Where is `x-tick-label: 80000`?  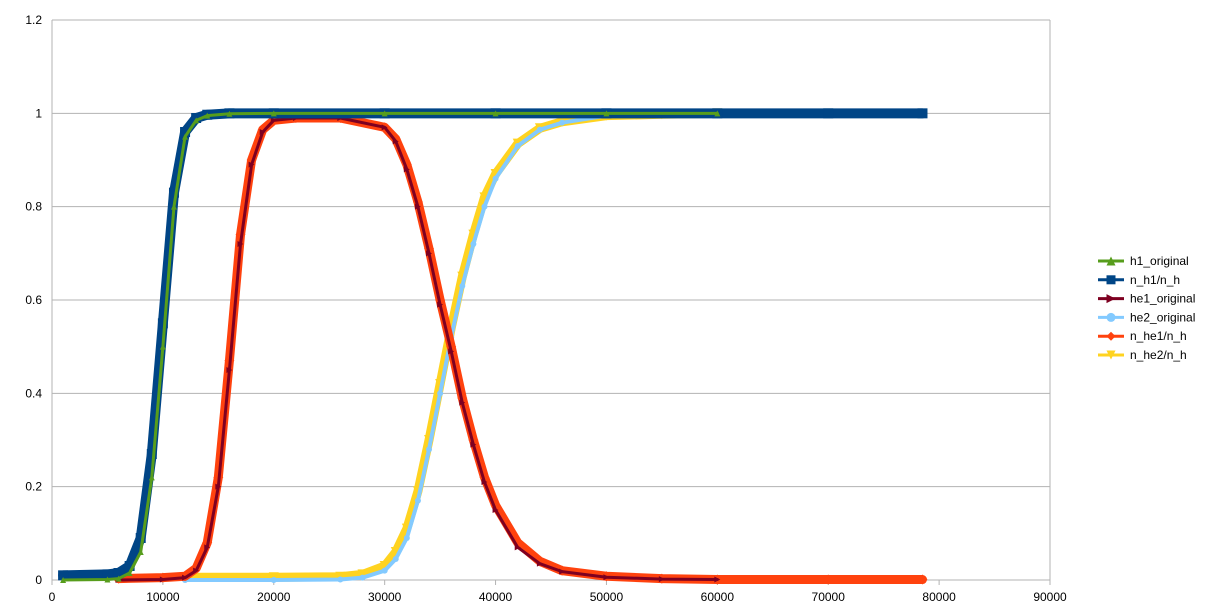
x-tick-label: 80000 is located at coordinates (939, 597).